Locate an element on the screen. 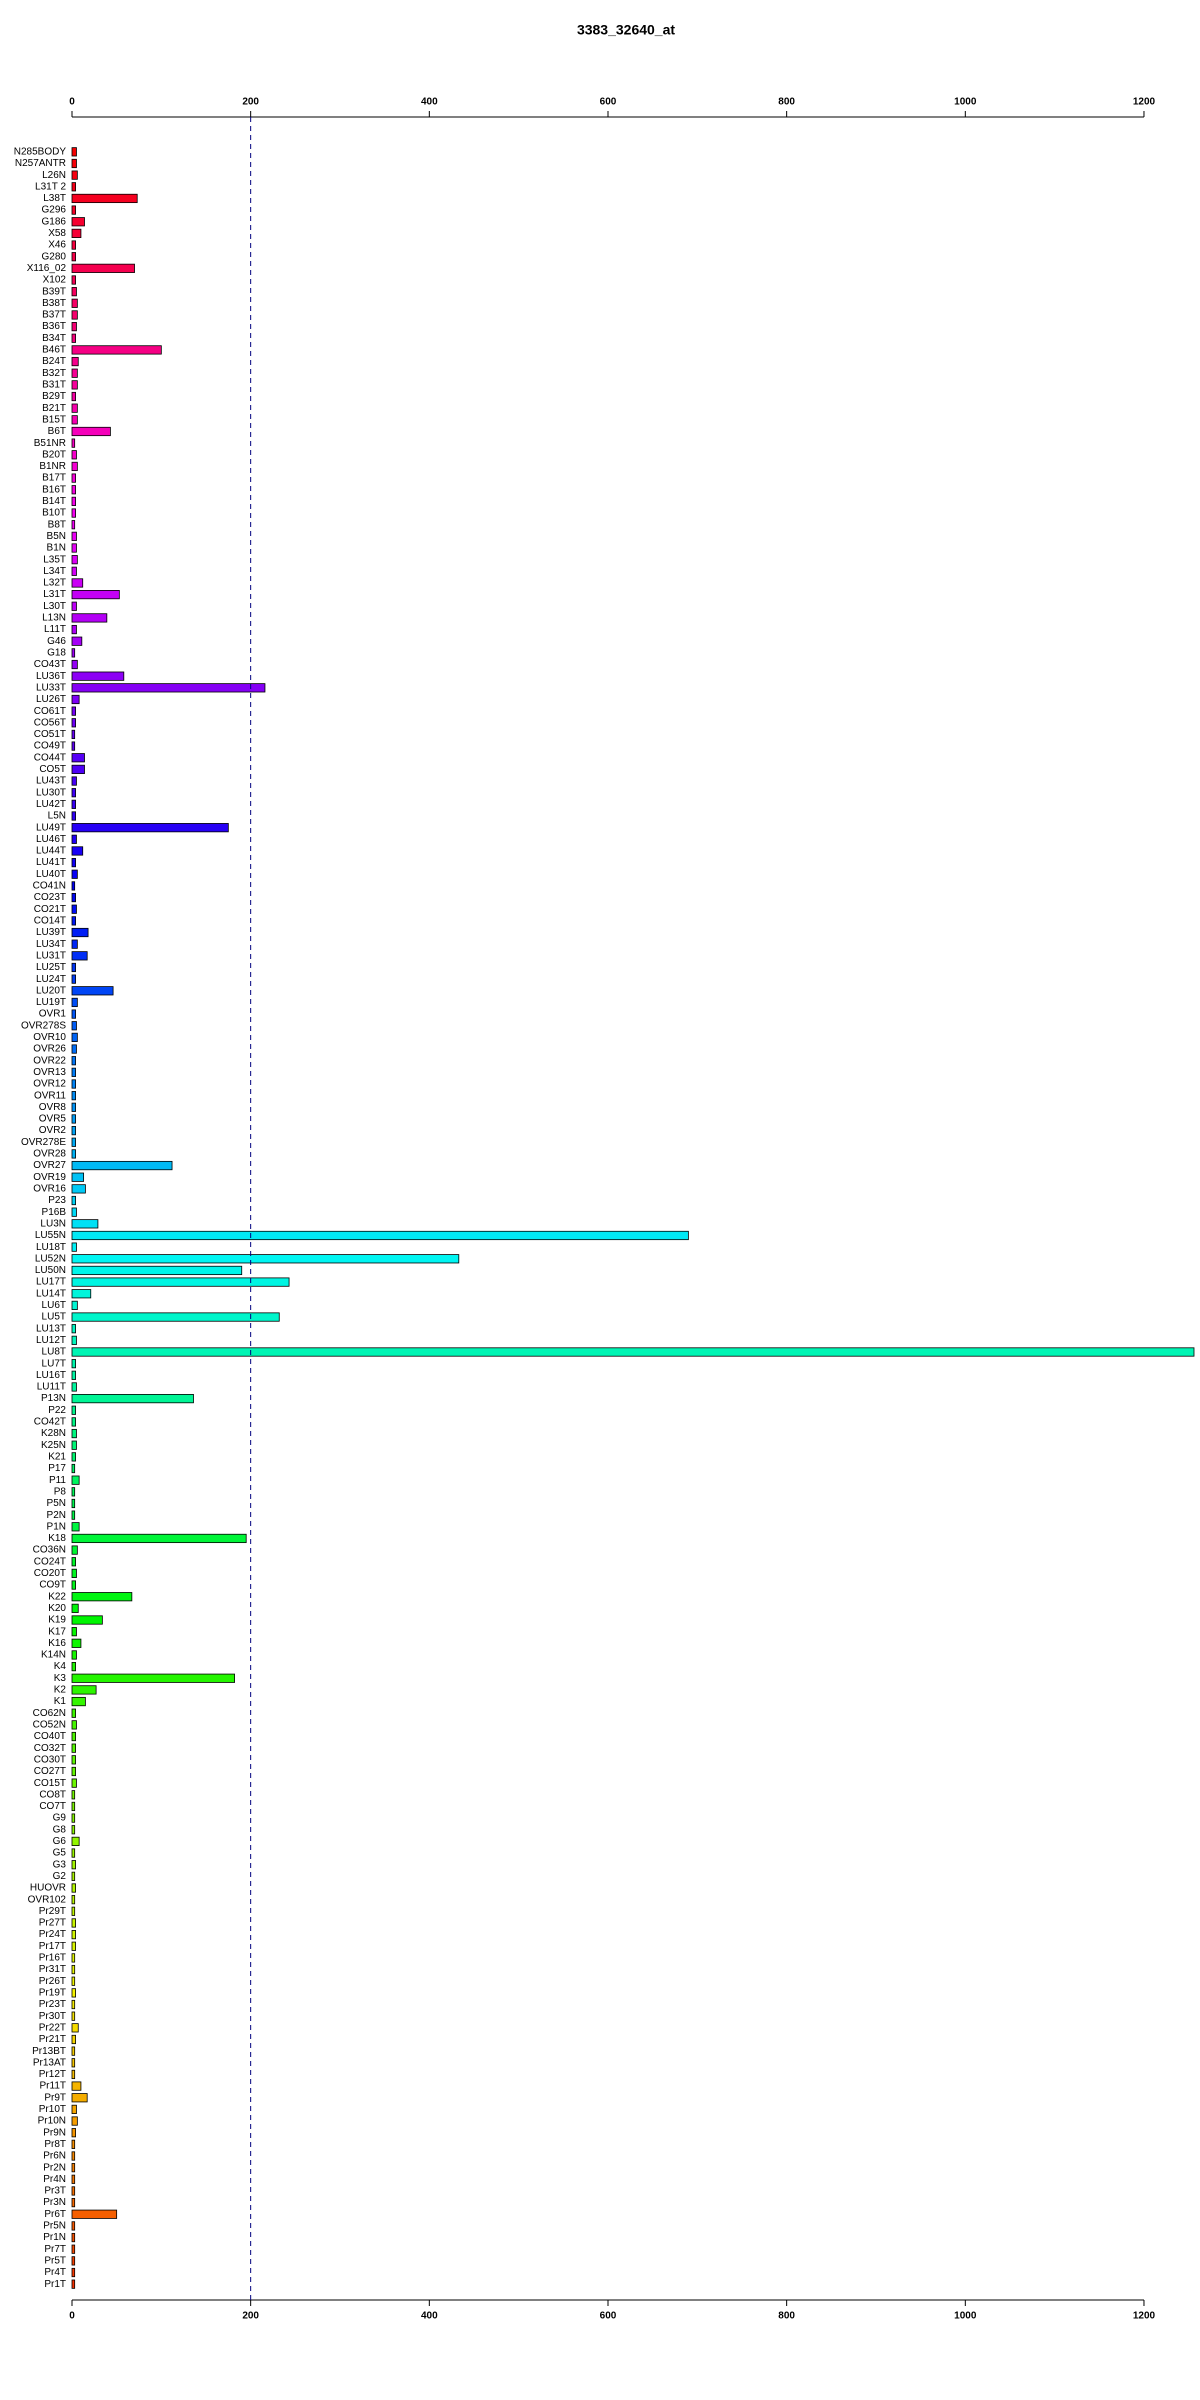 The image size is (1200, 2400). y-tick-label: G6 is located at coordinates (60, 1841).